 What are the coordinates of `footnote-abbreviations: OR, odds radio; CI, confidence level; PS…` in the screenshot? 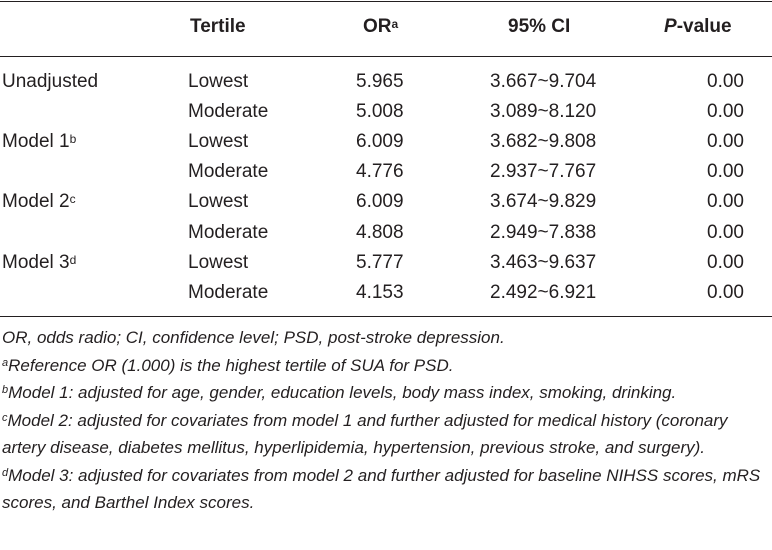 It's located at (253, 337).